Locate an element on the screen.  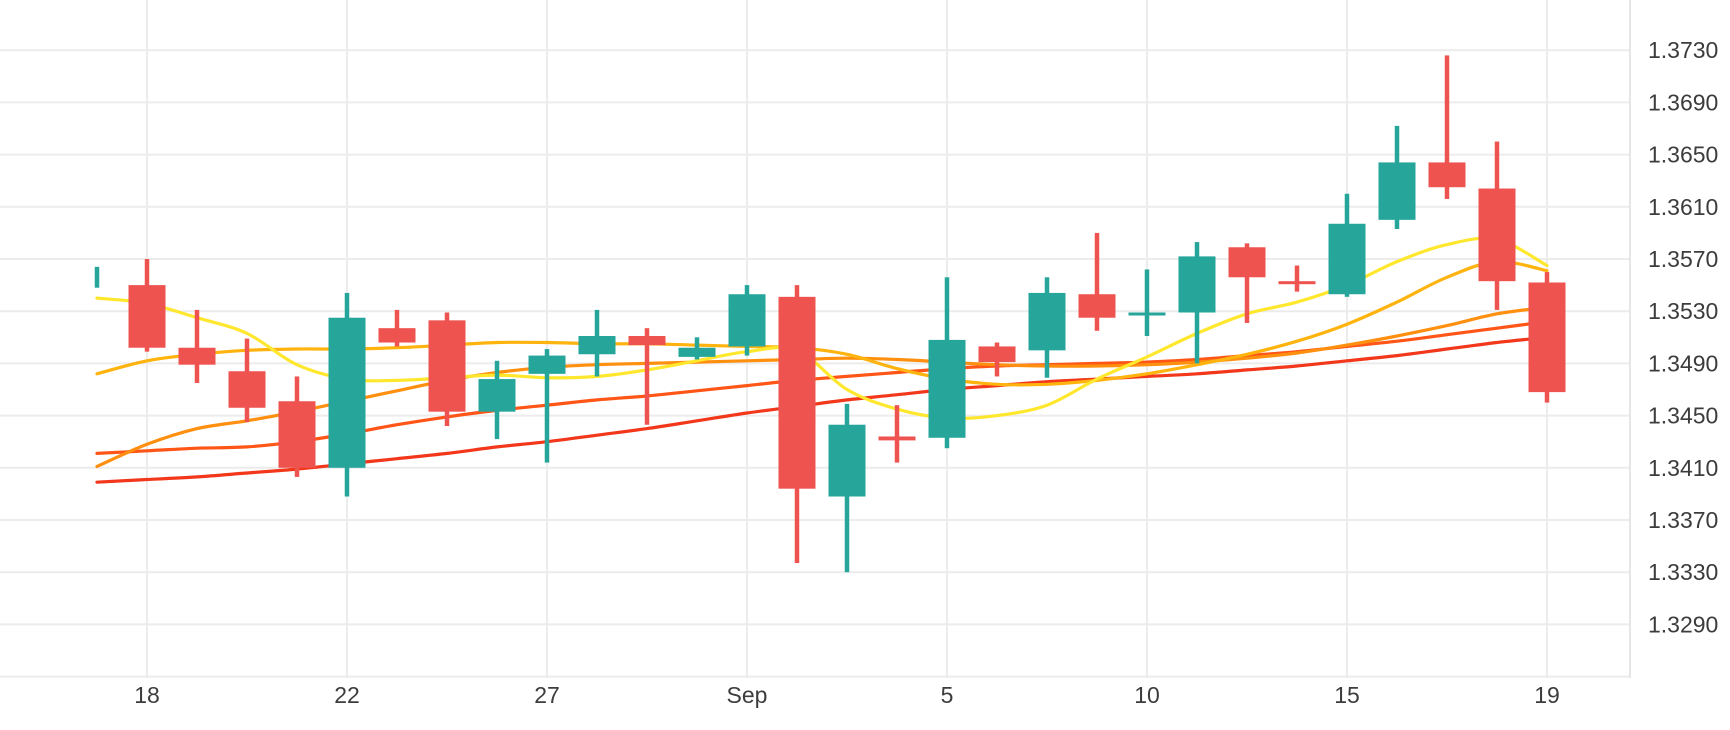
y-axis-tick-label: 1.3330 is located at coordinates (1683, 572).